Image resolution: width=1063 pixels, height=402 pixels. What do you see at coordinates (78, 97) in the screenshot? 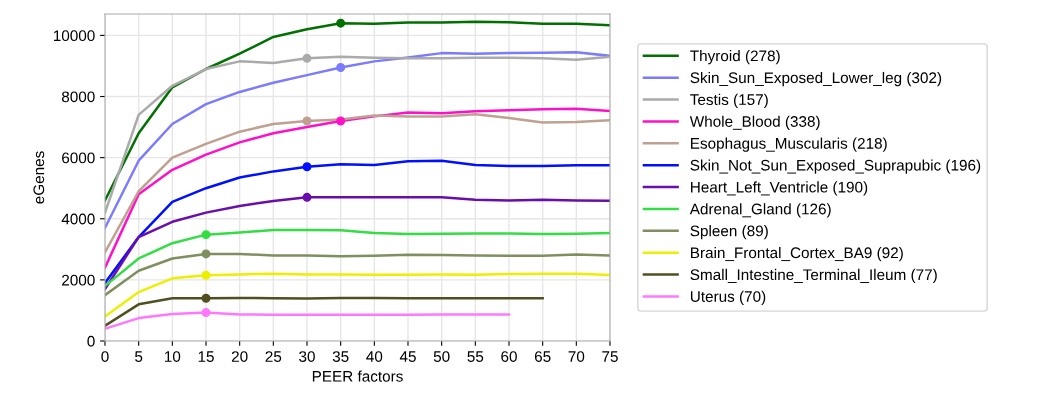
I see `y-tick-label: 8000` at bounding box center [78, 97].